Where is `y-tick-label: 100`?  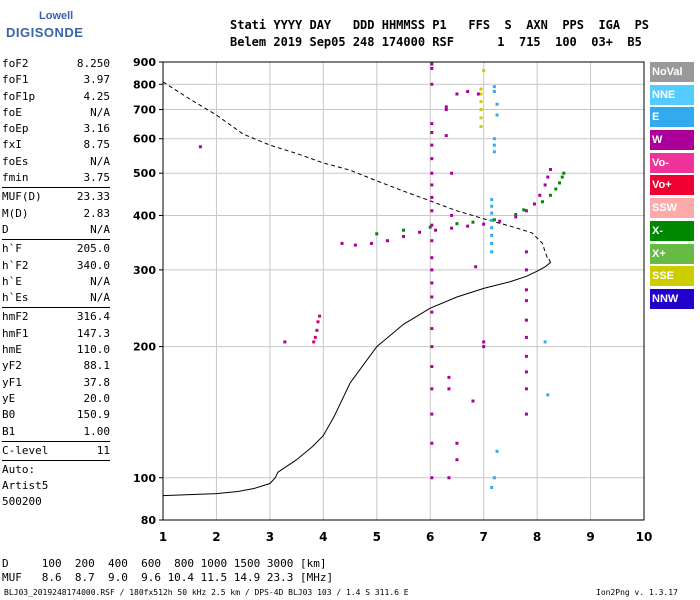 y-tick-label: 100 is located at coordinates (144, 478).